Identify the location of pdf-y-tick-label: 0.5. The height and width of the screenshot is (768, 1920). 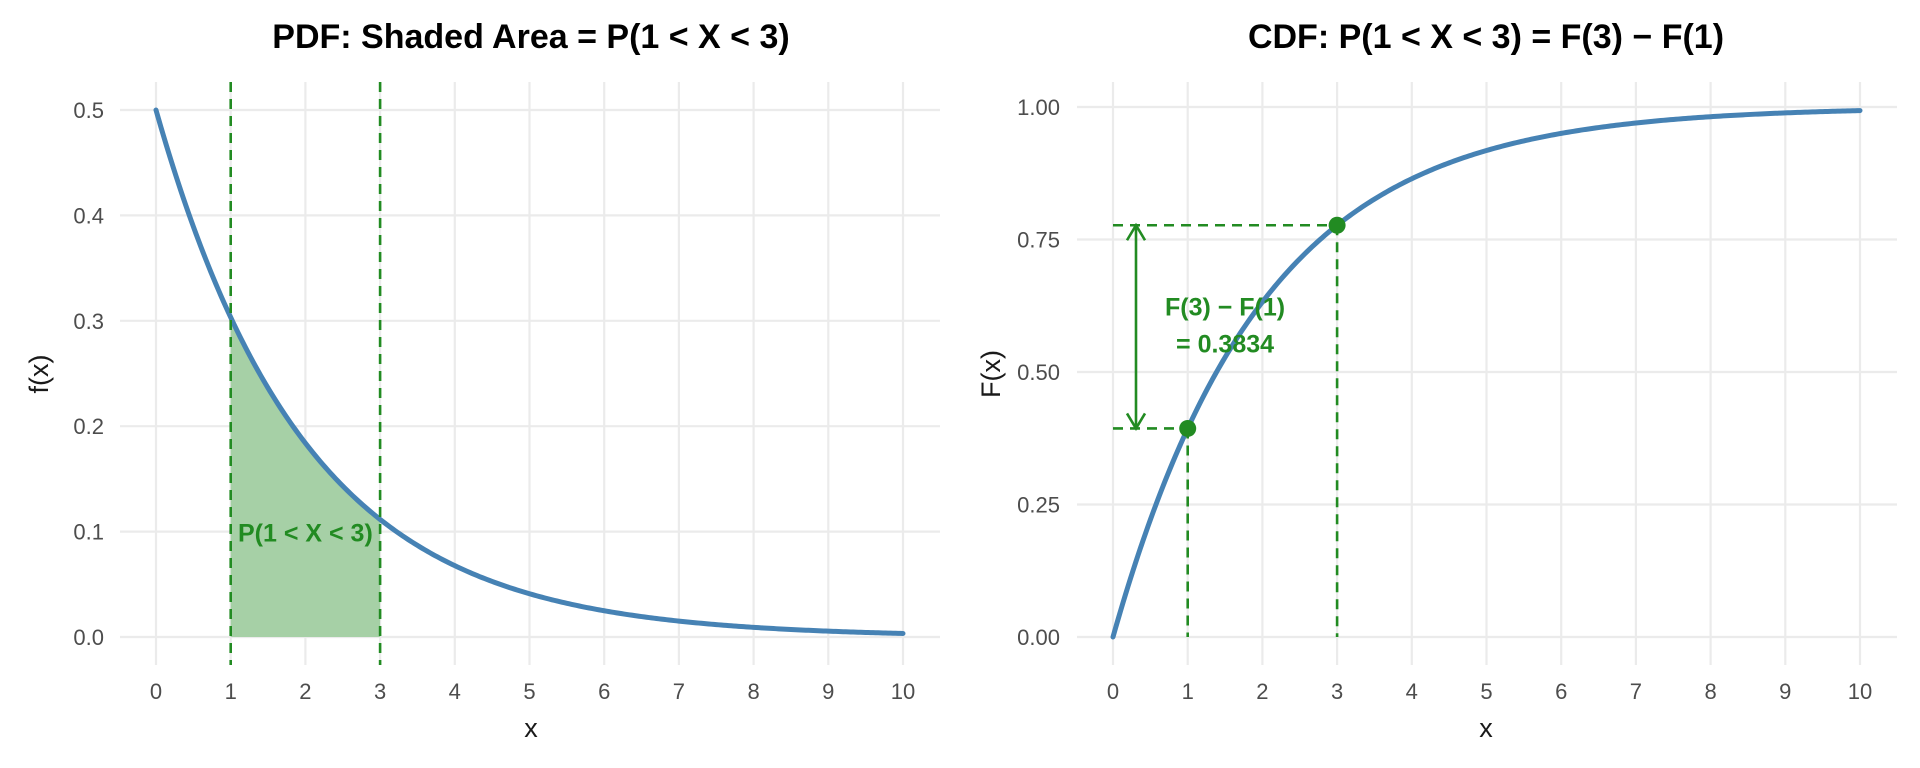
(88, 110).